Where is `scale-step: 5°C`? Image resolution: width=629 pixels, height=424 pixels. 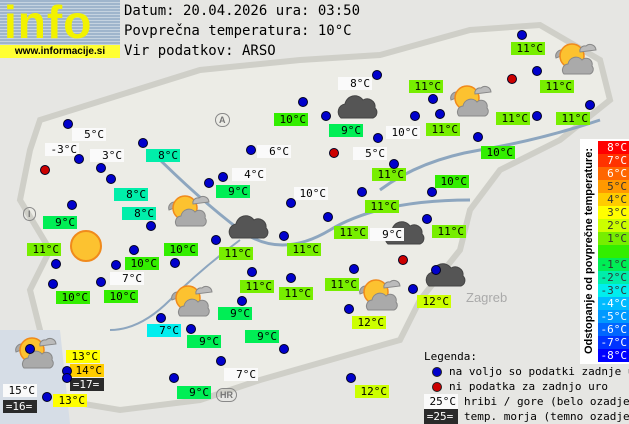 scale-step: 5°C is located at coordinates (613, 186).